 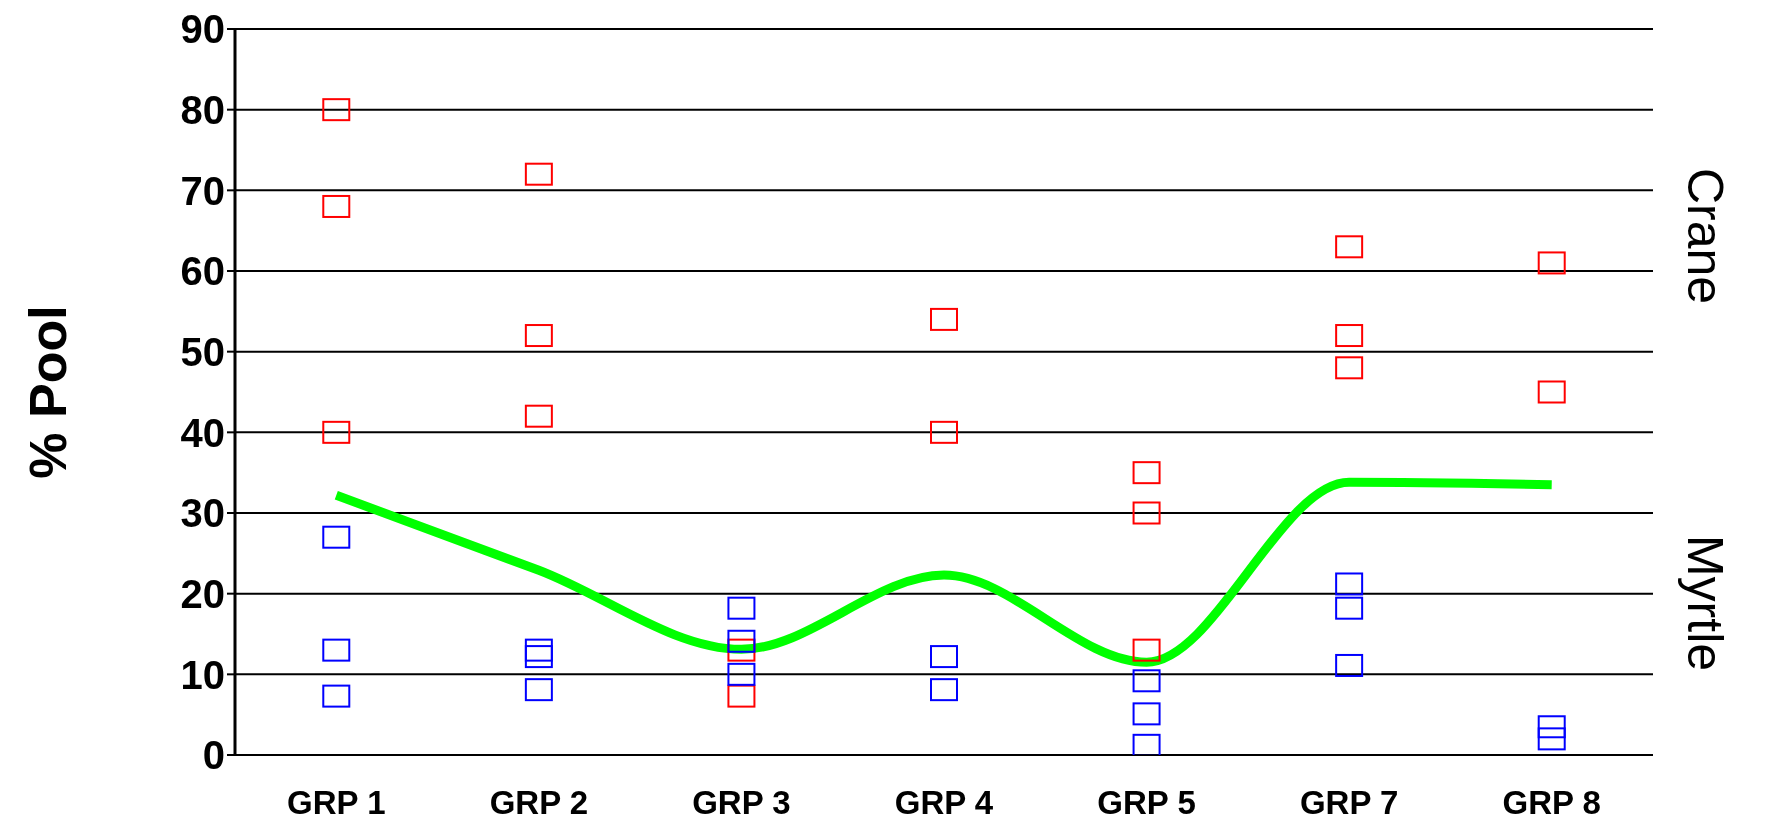 I want to click on y-tick-label: 50, so click(x=202, y=351).